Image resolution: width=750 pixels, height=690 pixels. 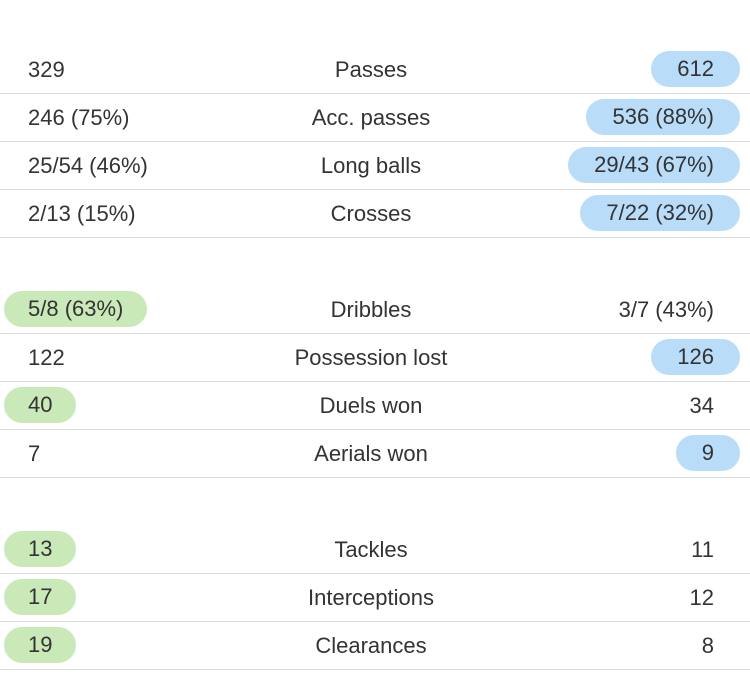 I want to click on stat-row-duels-won: 40 Duels won 34, so click(x=375, y=406).